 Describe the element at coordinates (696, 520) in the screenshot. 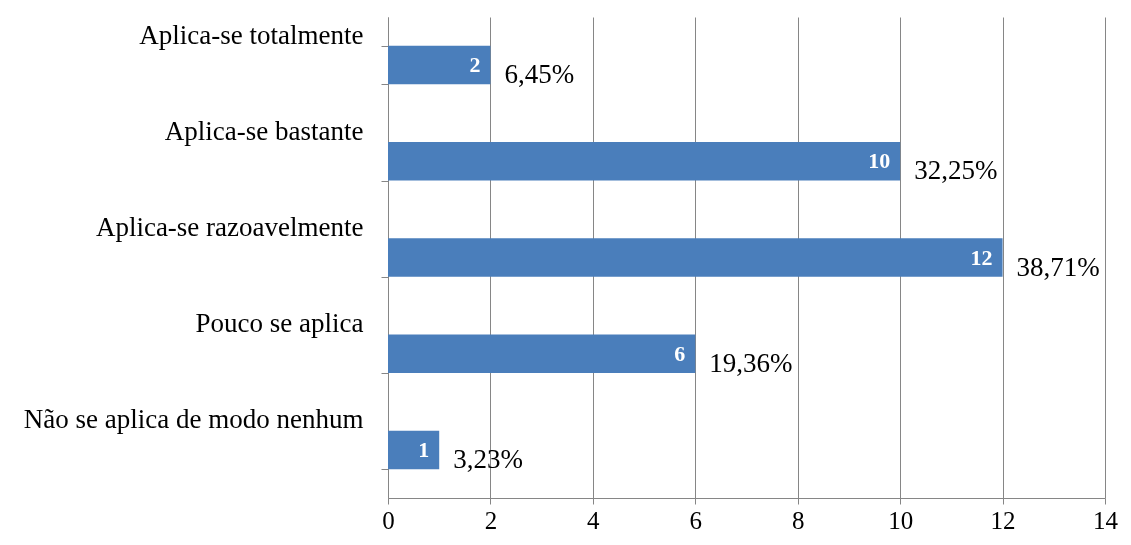

I see `x-tick-label: 6` at that location.